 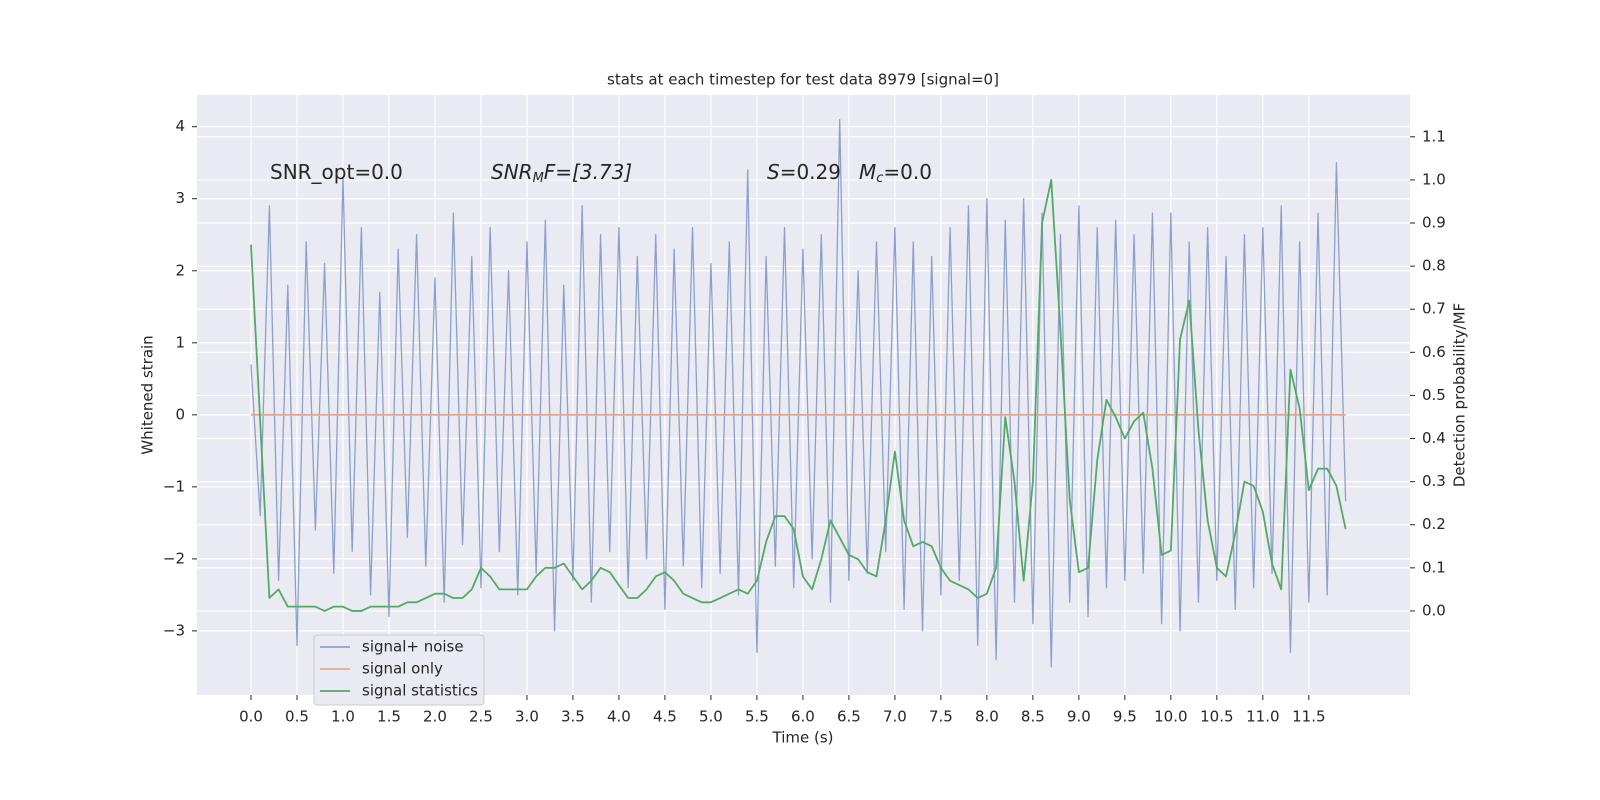 What do you see at coordinates (867, 172) in the screenshot?
I see `annotation-text: M` at bounding box center [867, 172].